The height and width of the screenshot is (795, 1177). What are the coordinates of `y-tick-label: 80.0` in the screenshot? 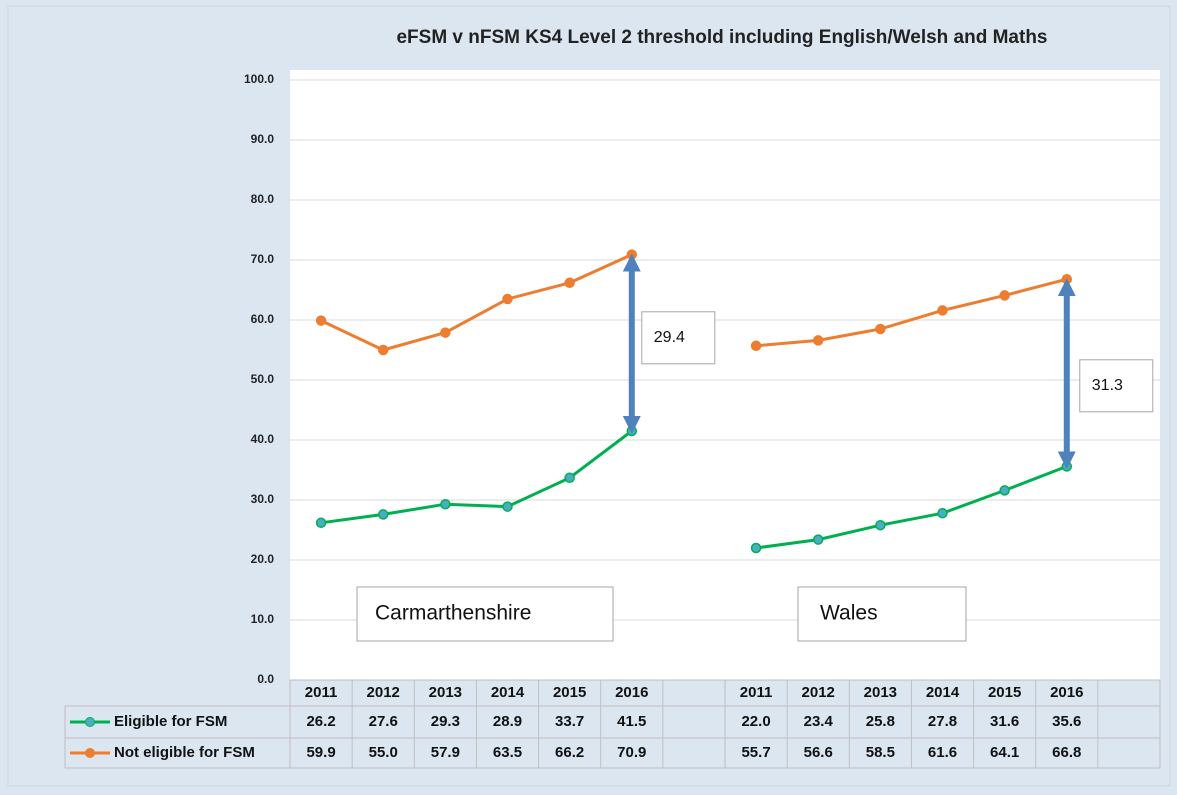 It's located at (263, 199).